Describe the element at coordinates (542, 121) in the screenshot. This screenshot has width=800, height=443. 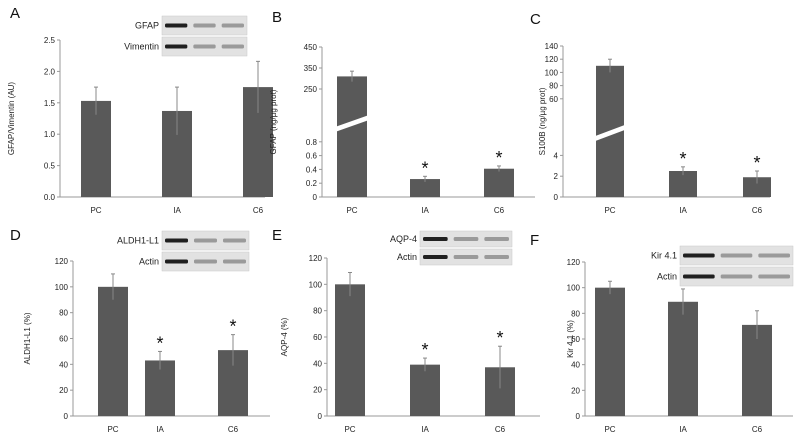
I see `y-axis-label: S100B (ng/µg prot)` at that location.